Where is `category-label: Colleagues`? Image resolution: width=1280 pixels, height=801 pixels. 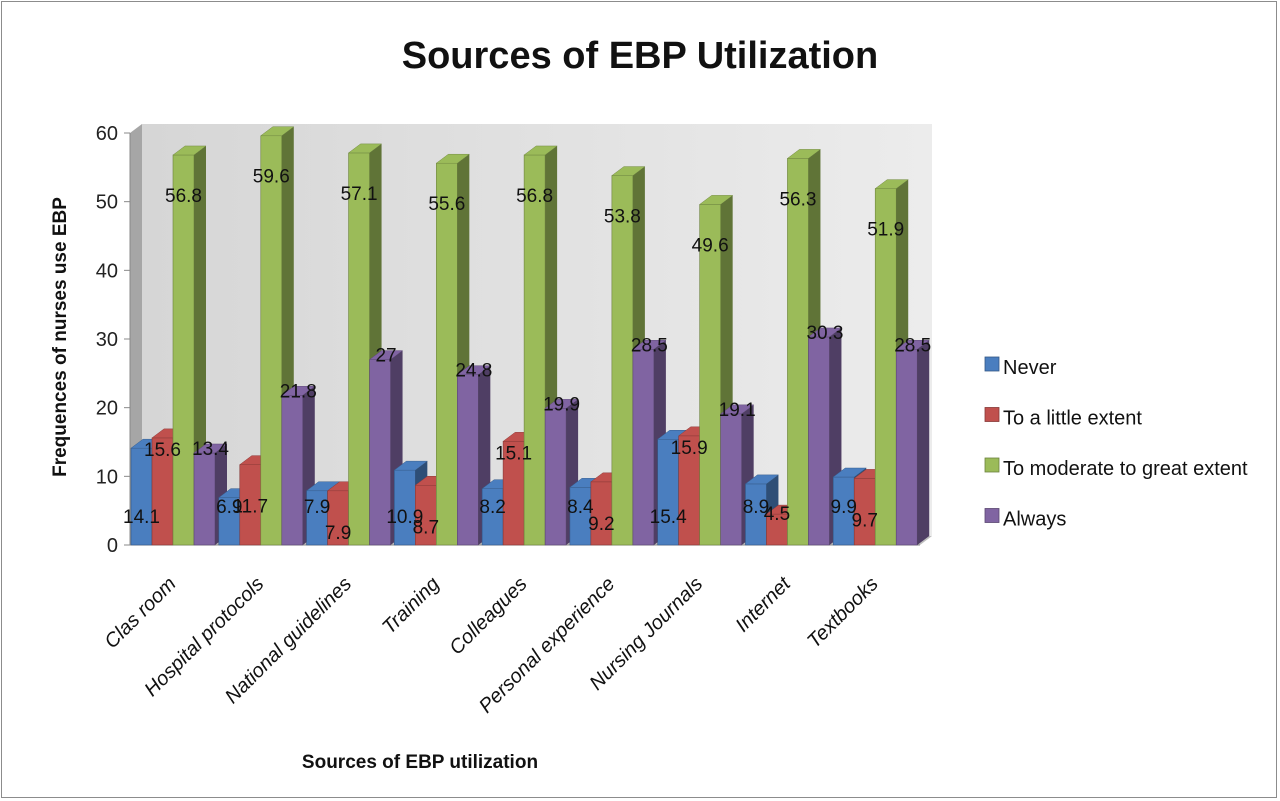
category-label: Colleagues is located at coordinates (488, 616).